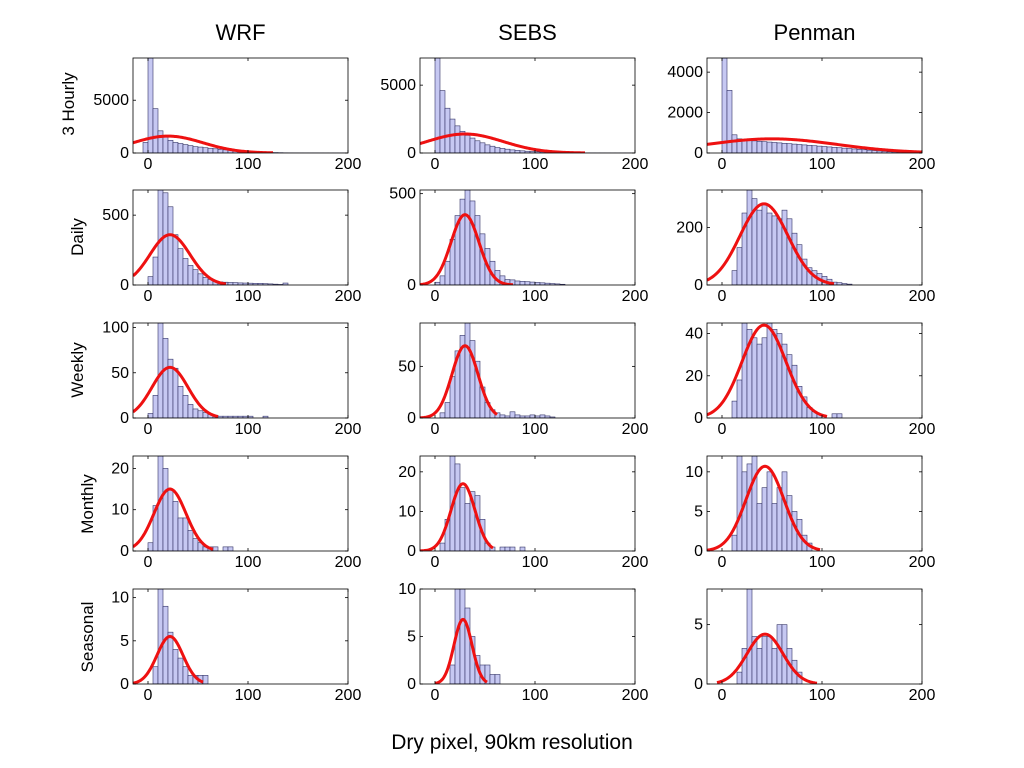 The width and height of the screenshot is (1024, 768). What do you see at coordinates (240, 32) in the screenshot?
I see `column-title-wrf: WRF` at bounding box center [240, 32].